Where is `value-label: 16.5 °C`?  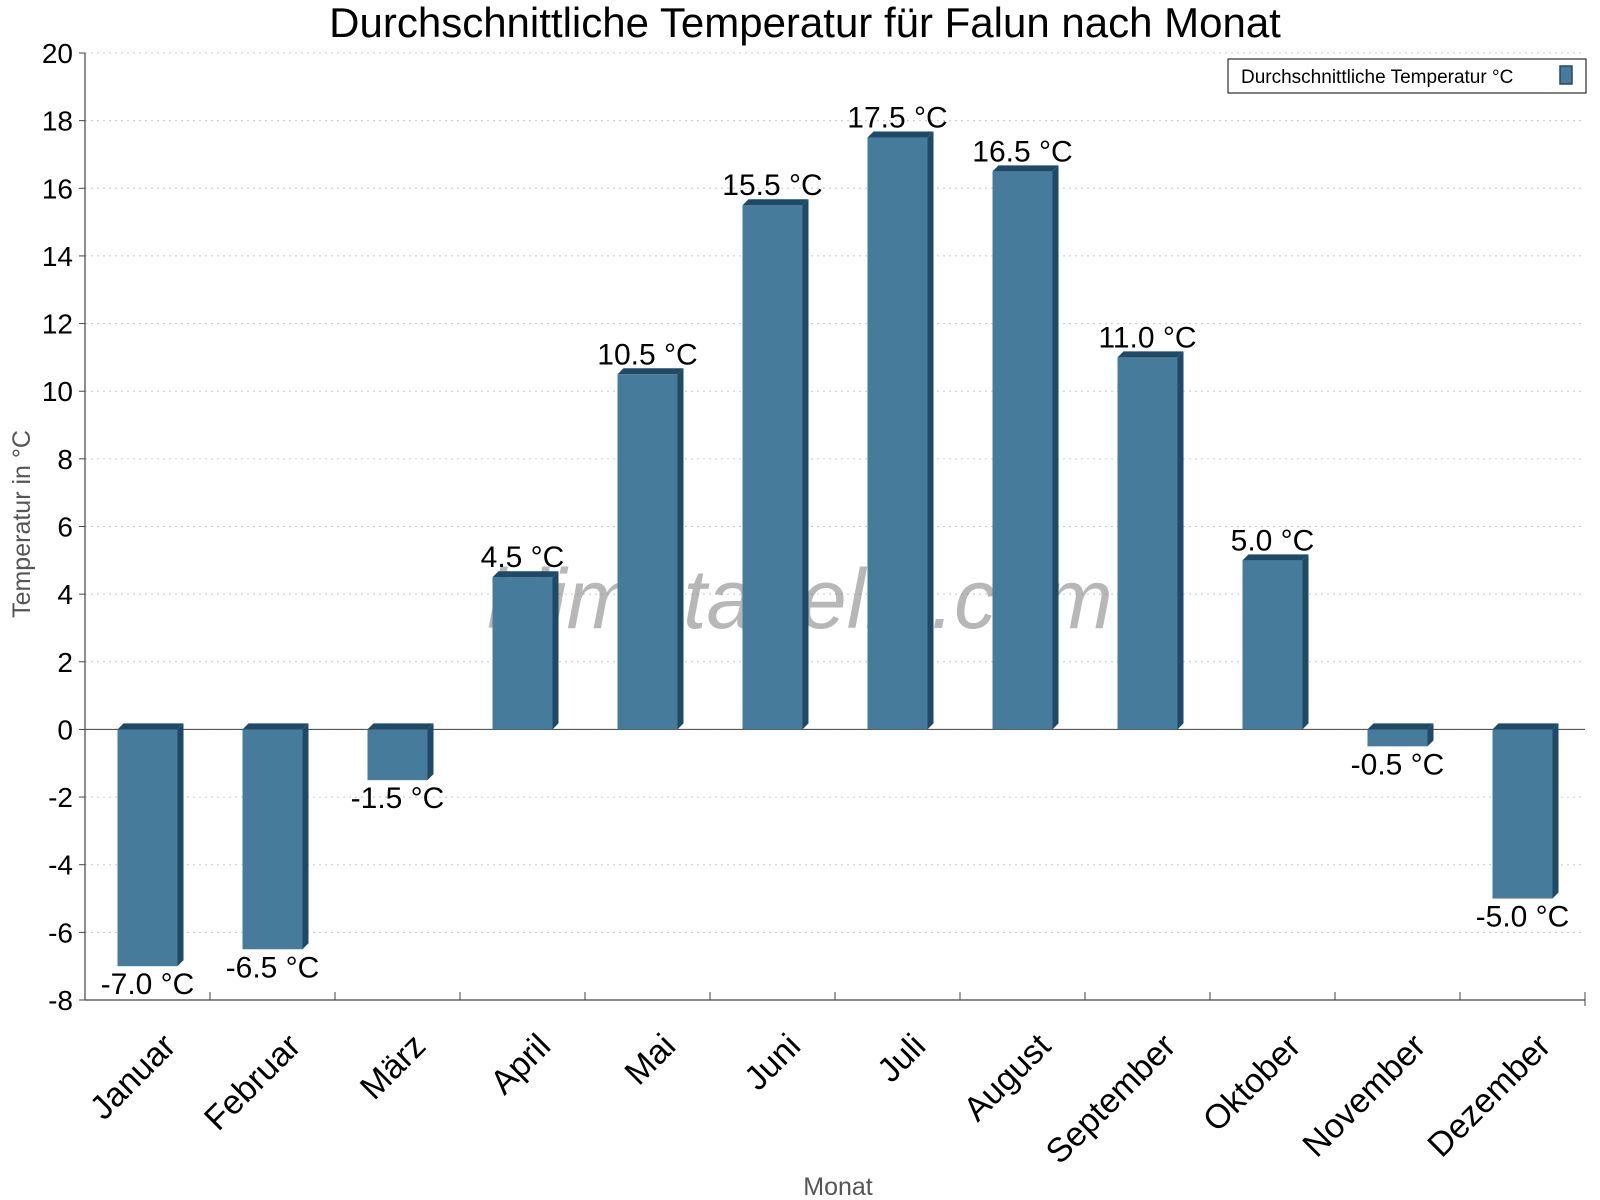 value-label: 16.5 °C is located at coordinates (1022, 151).